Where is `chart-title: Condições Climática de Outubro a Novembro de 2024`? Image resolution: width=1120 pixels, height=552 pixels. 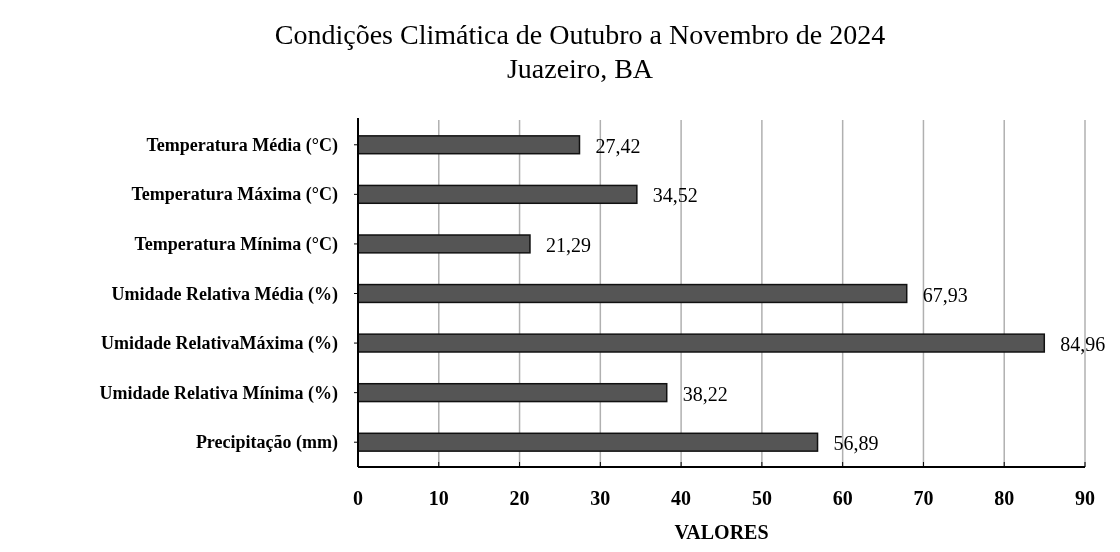 chart-title: Condições Climática de Outubro a Novembro de 2024 is located at coordinates (580, 34).